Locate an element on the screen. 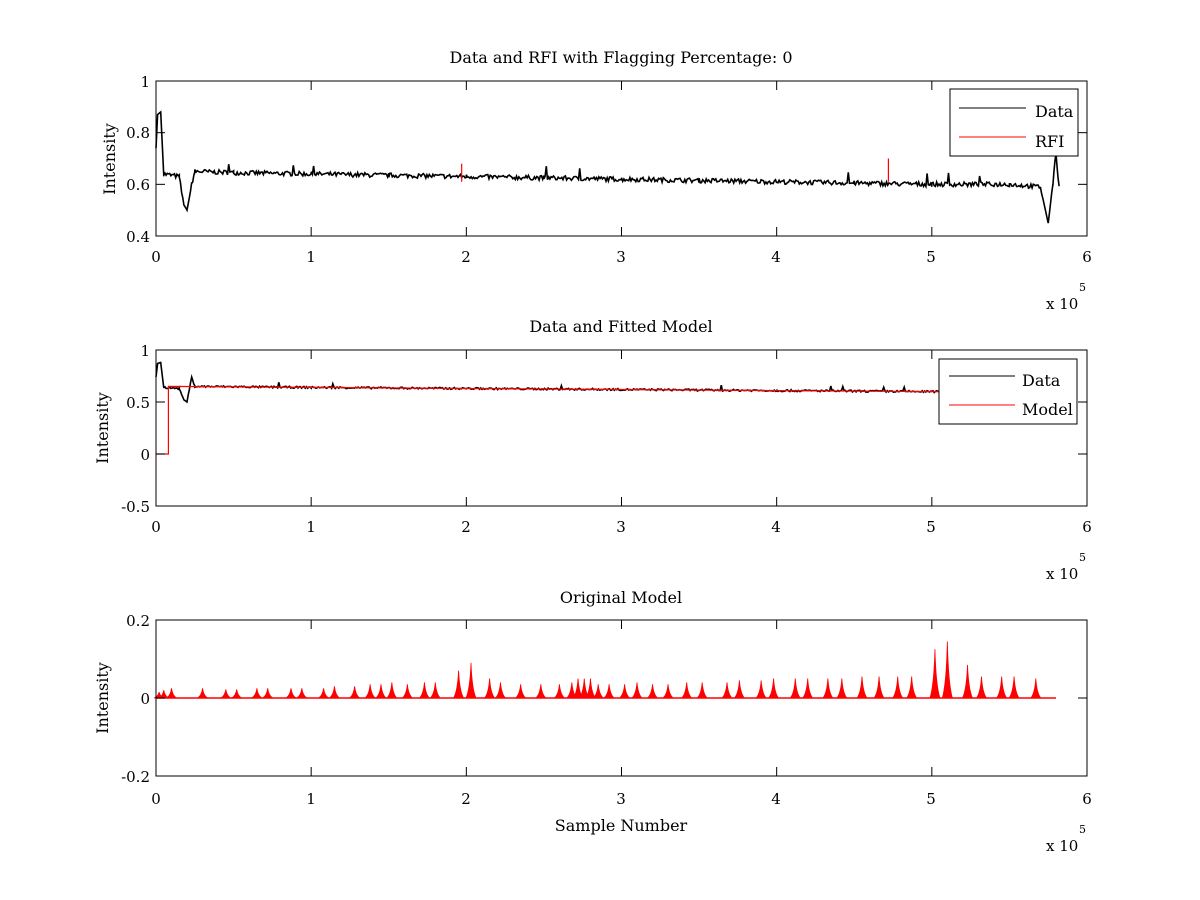  panel-3-xtick-3: 3 is located at coordinates (621, 799).